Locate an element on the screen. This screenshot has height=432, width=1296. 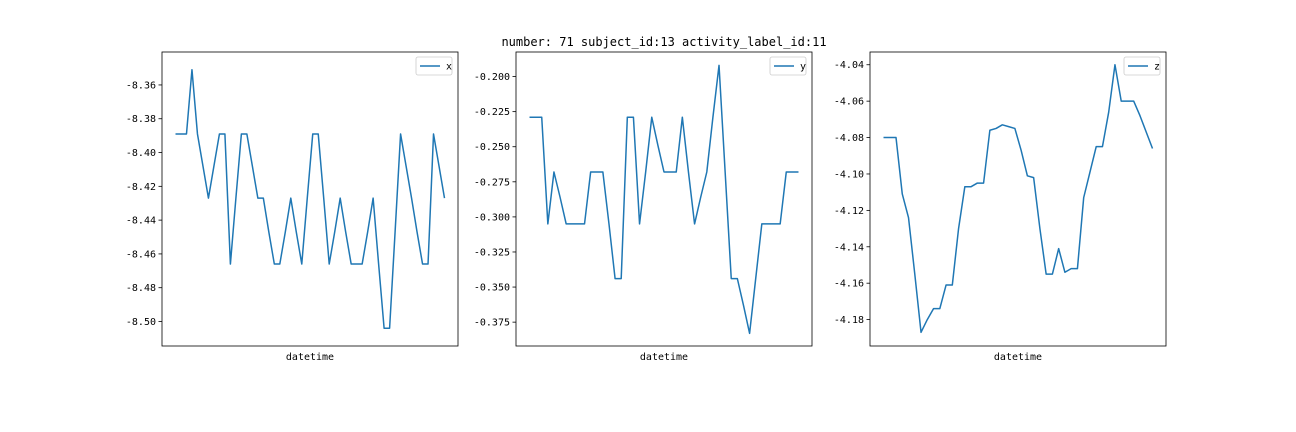
y-tick-label: -0.225 is located at coordinates (492, 112).